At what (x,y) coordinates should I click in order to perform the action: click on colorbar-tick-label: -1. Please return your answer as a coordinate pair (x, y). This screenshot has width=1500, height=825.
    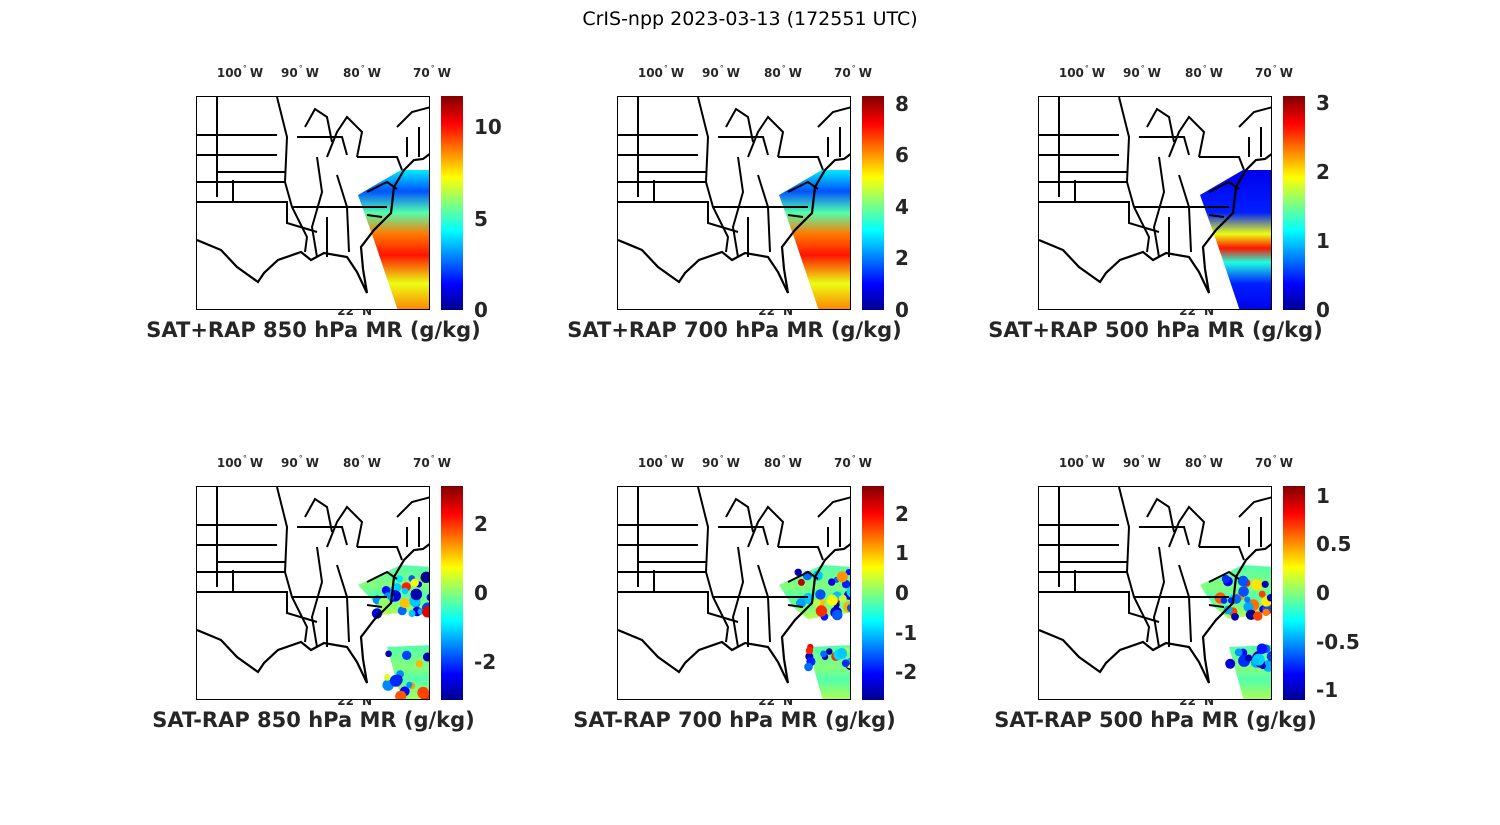
    Looking at the image, I should click on (1327, 690).